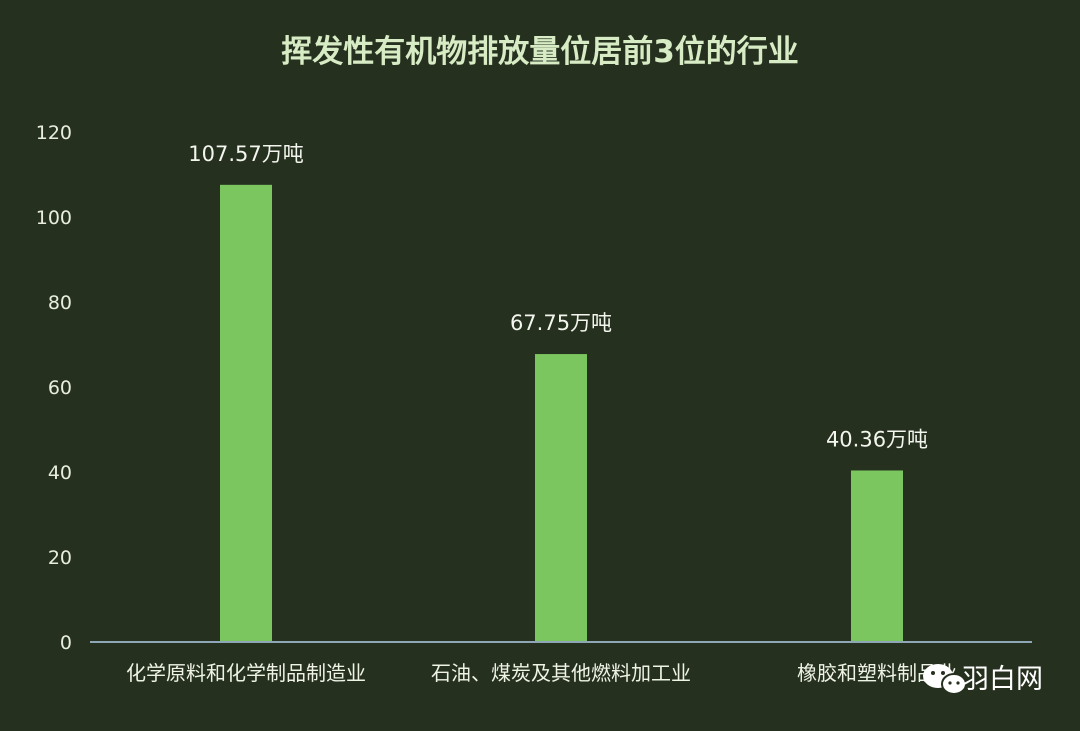 The height and width of the screenshot is (731, 1080). I want to click on x-category-label: 石油、煤炭及其他燃料加工业, so click(561, 673).